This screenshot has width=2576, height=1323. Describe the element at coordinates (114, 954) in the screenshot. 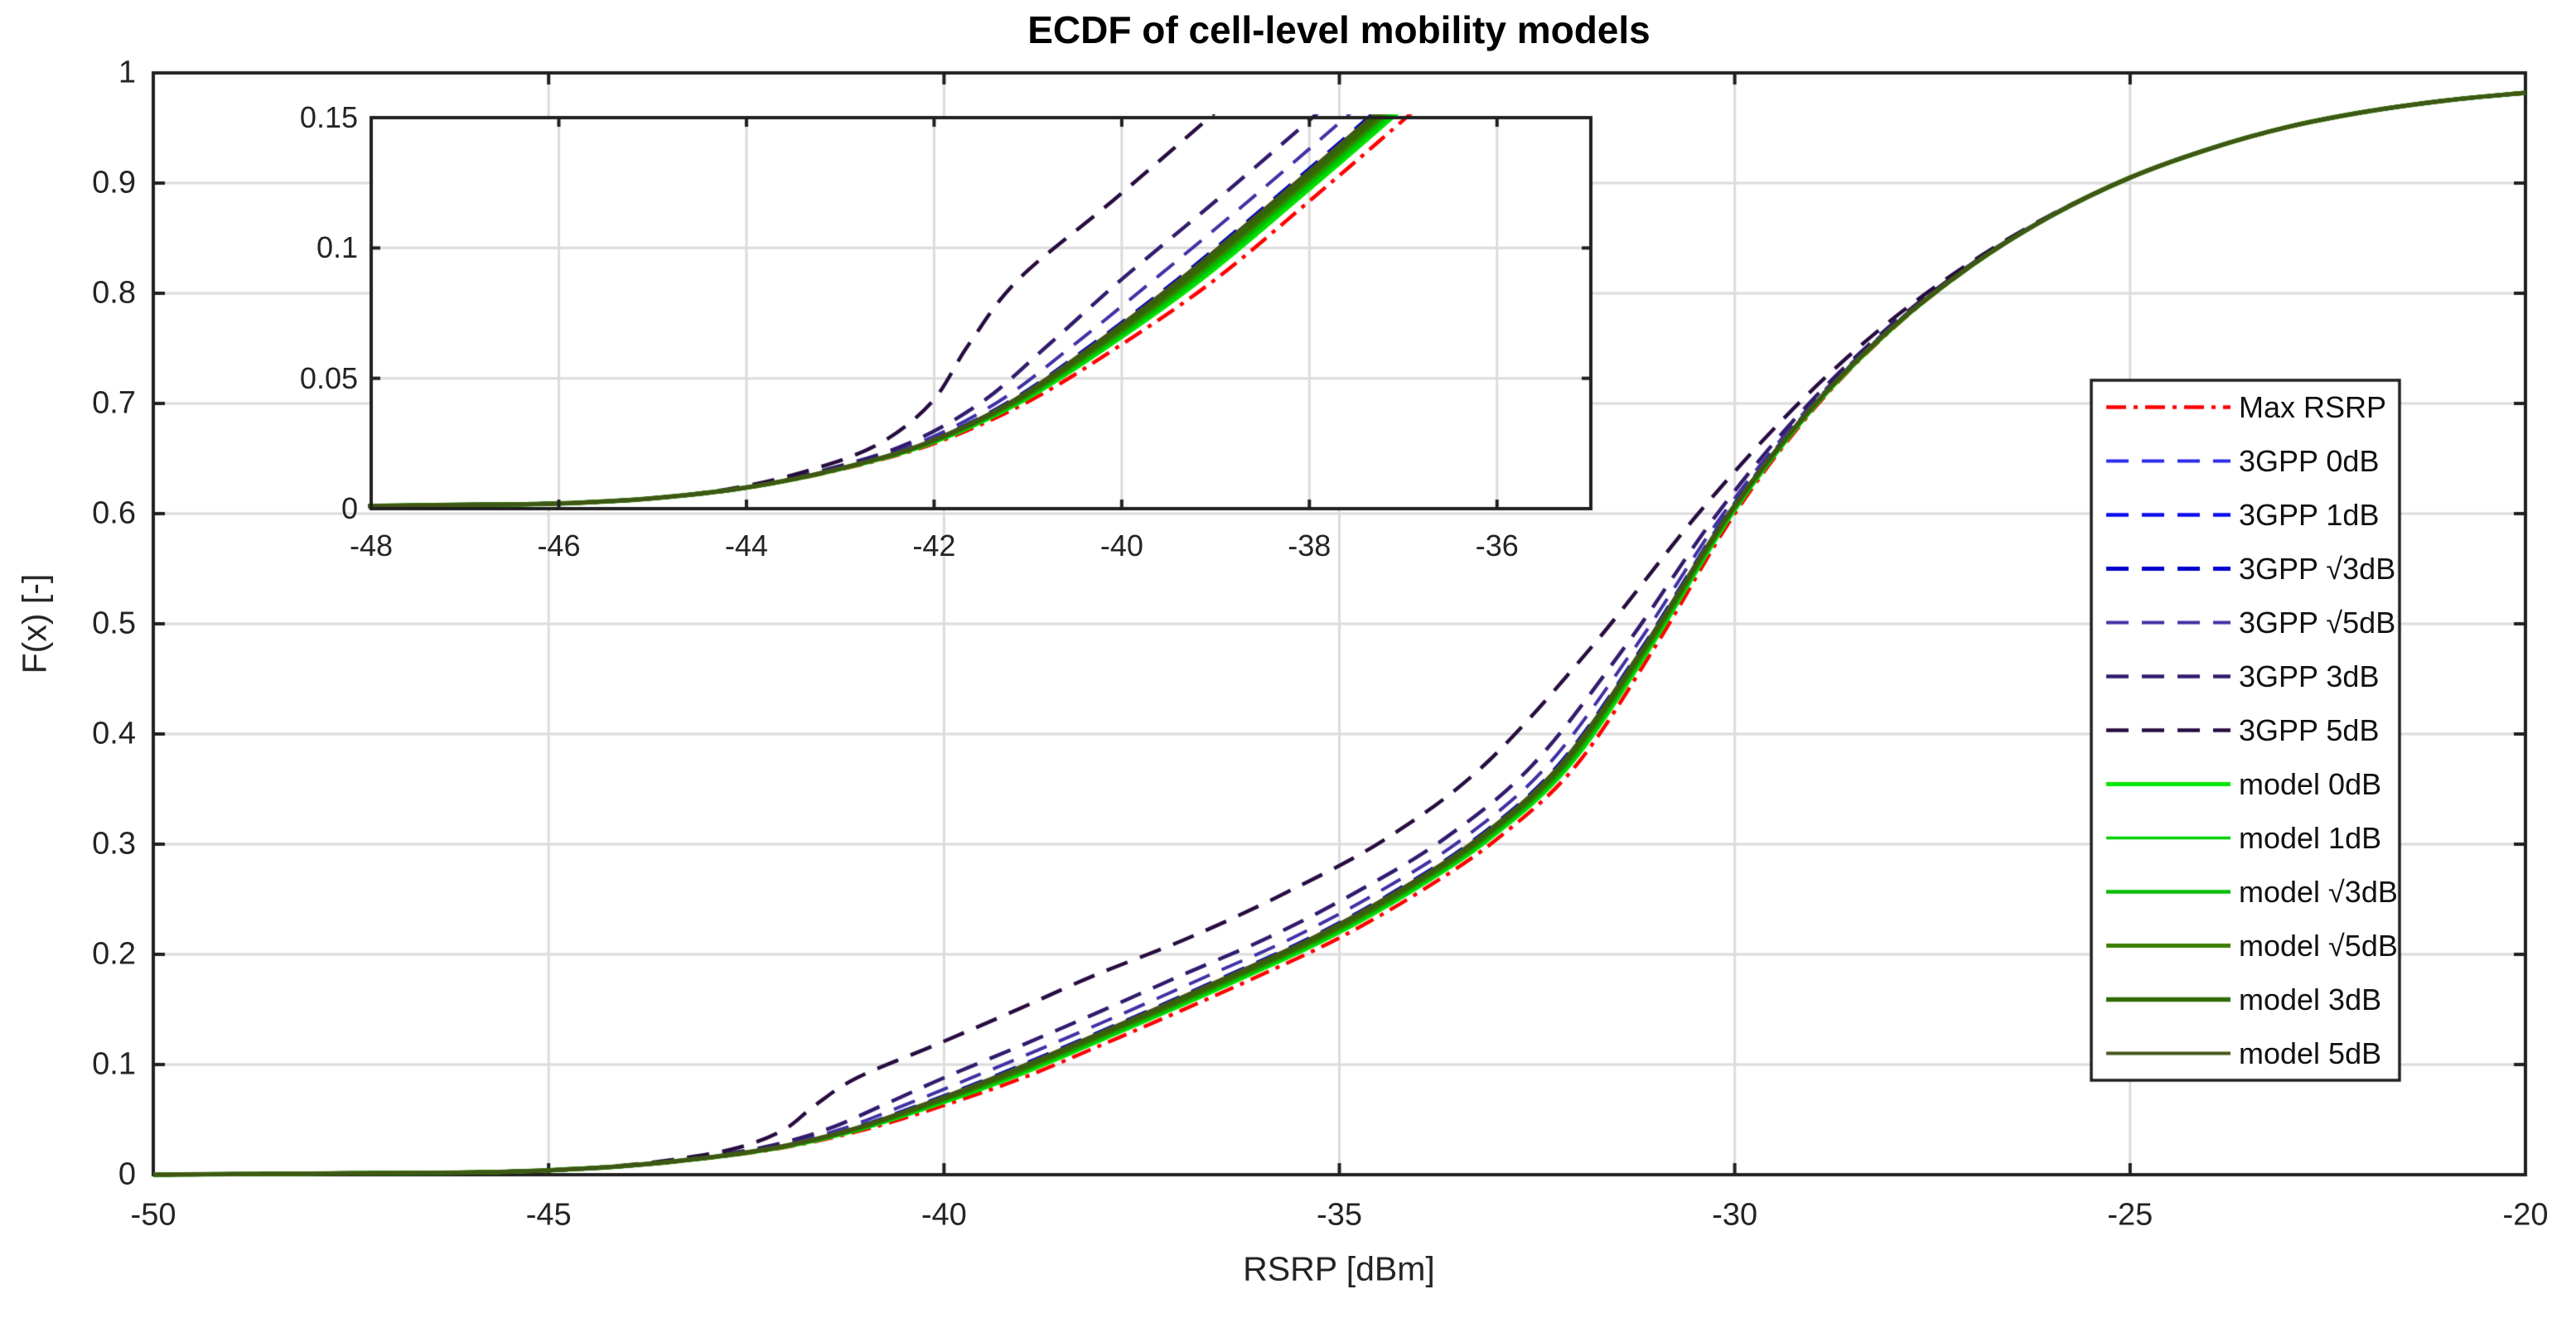

I see `y-tick-label: 0.2` at that location.